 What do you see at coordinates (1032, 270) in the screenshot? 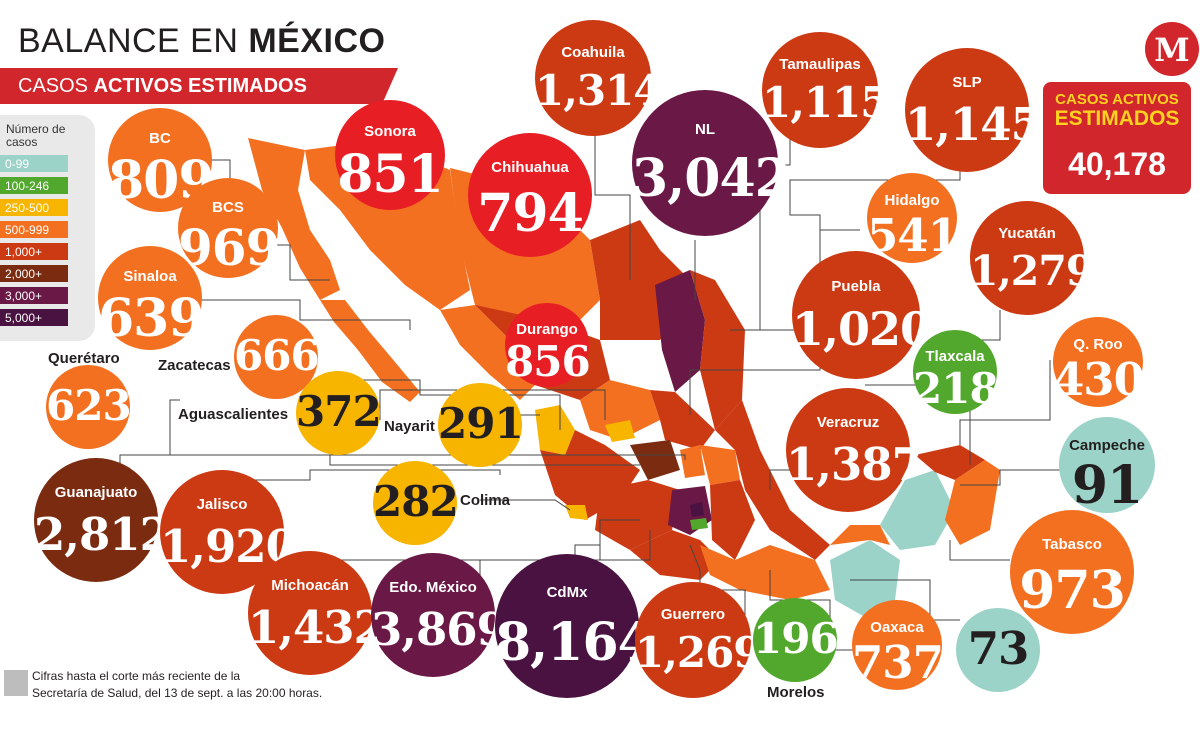
I see `state-value: 1,279` at bounding box center [1032, 270].